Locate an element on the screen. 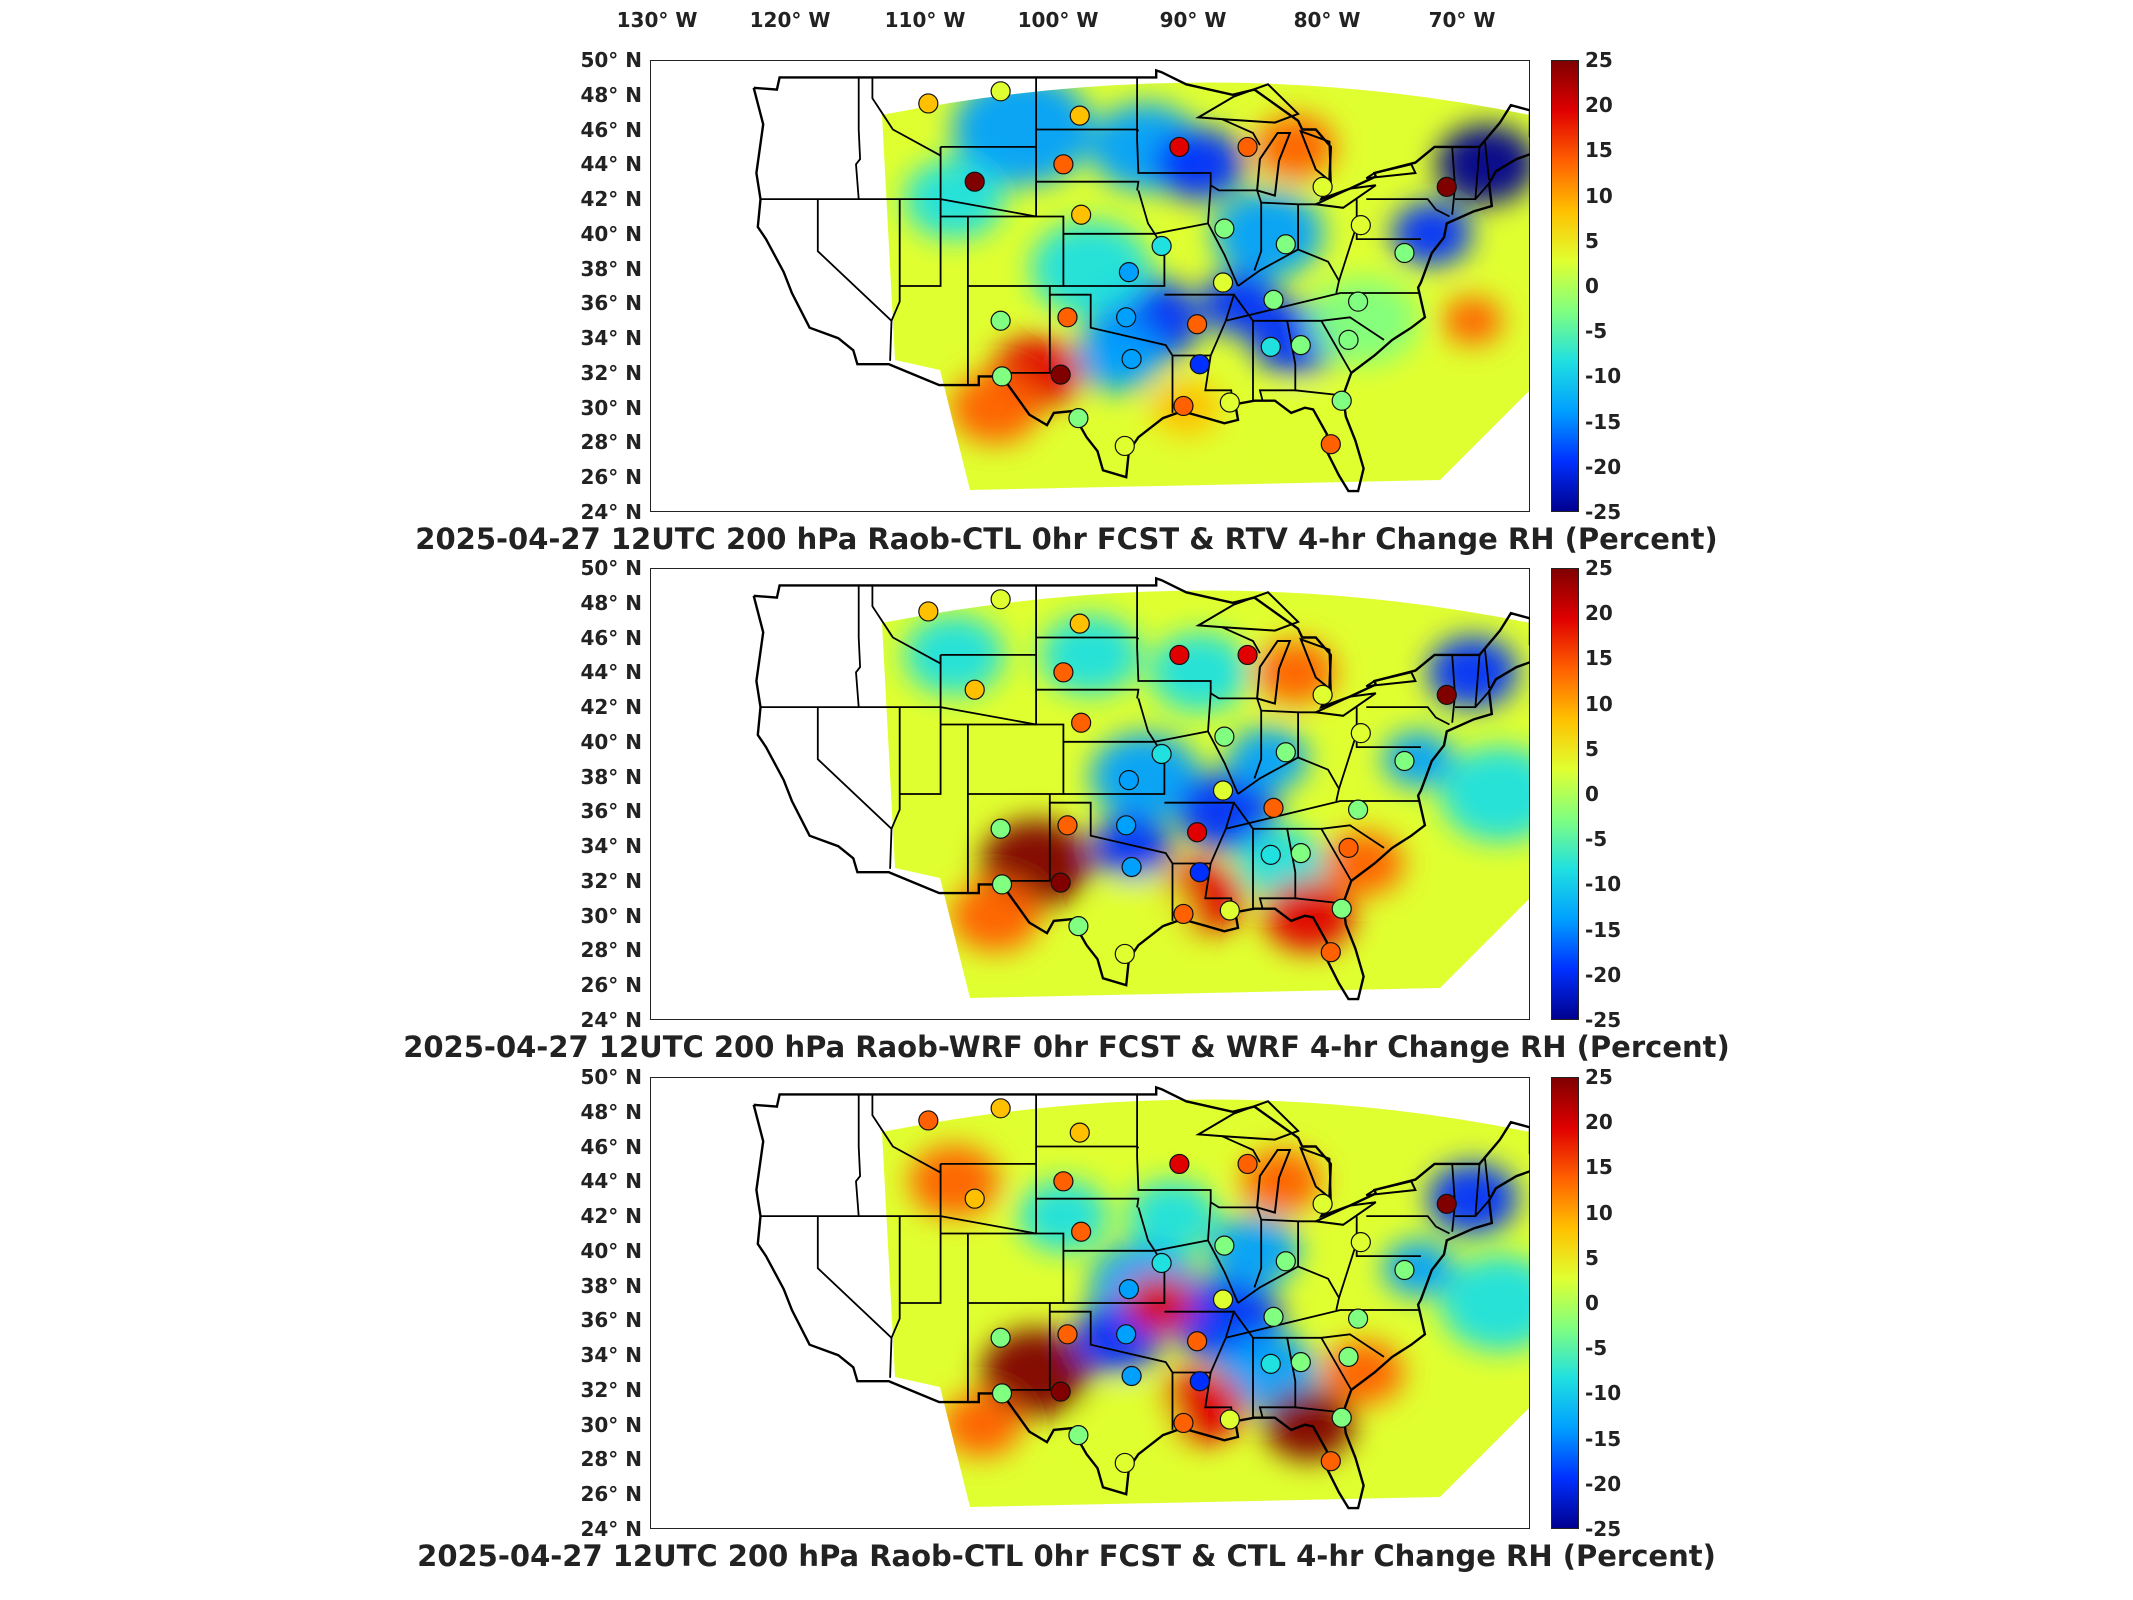 The height and width of the screenshot is (1600, 2133). lat-label: 48° N is located at coordinates (611, 602).